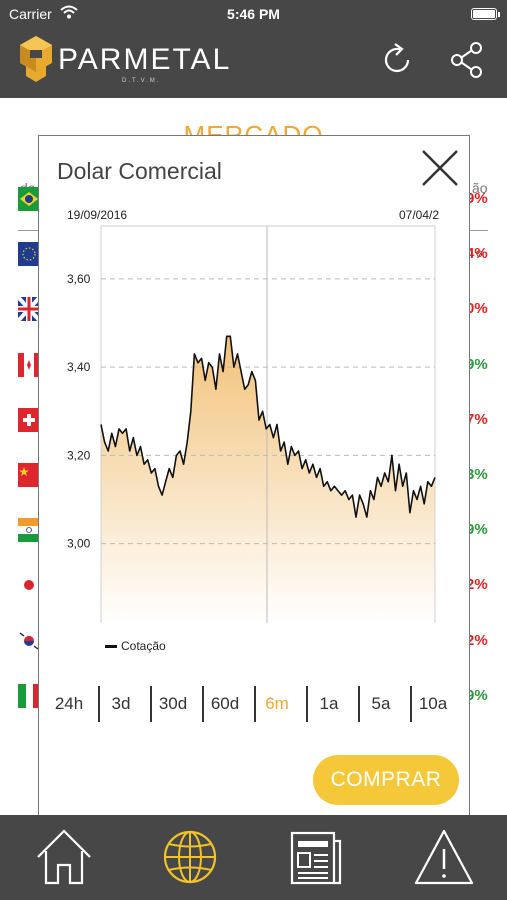  Describe the element at coordinates (253, 269) in the screenshot. I see `market-row: 4%` at that location.